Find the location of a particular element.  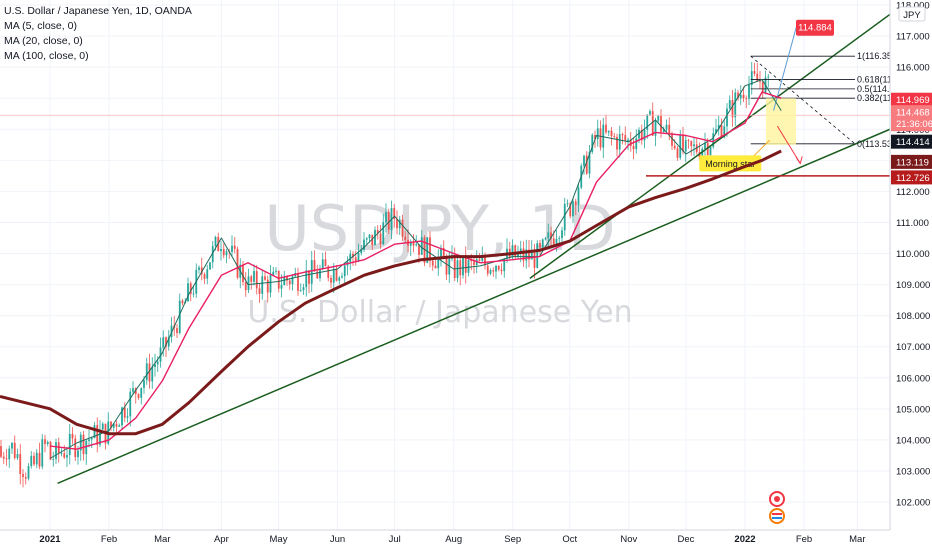

us-flag-canton is located at coordinates (777, 518).